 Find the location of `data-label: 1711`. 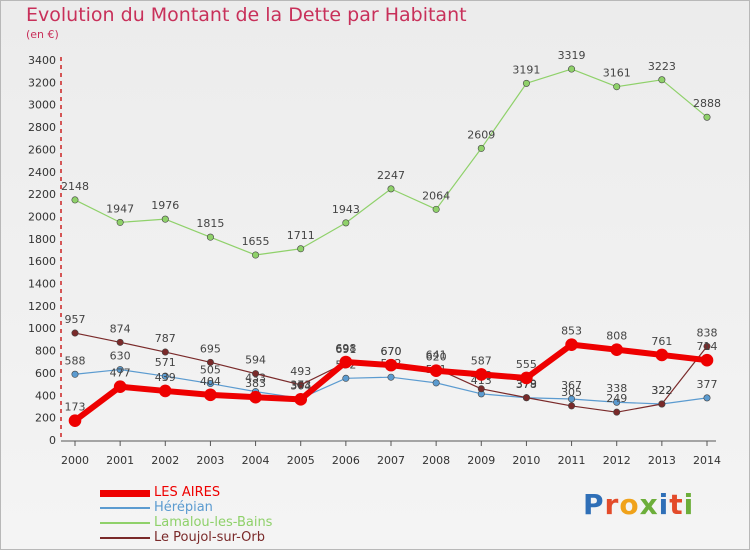

data-label: 1711 is located at coordinates (301, 235).